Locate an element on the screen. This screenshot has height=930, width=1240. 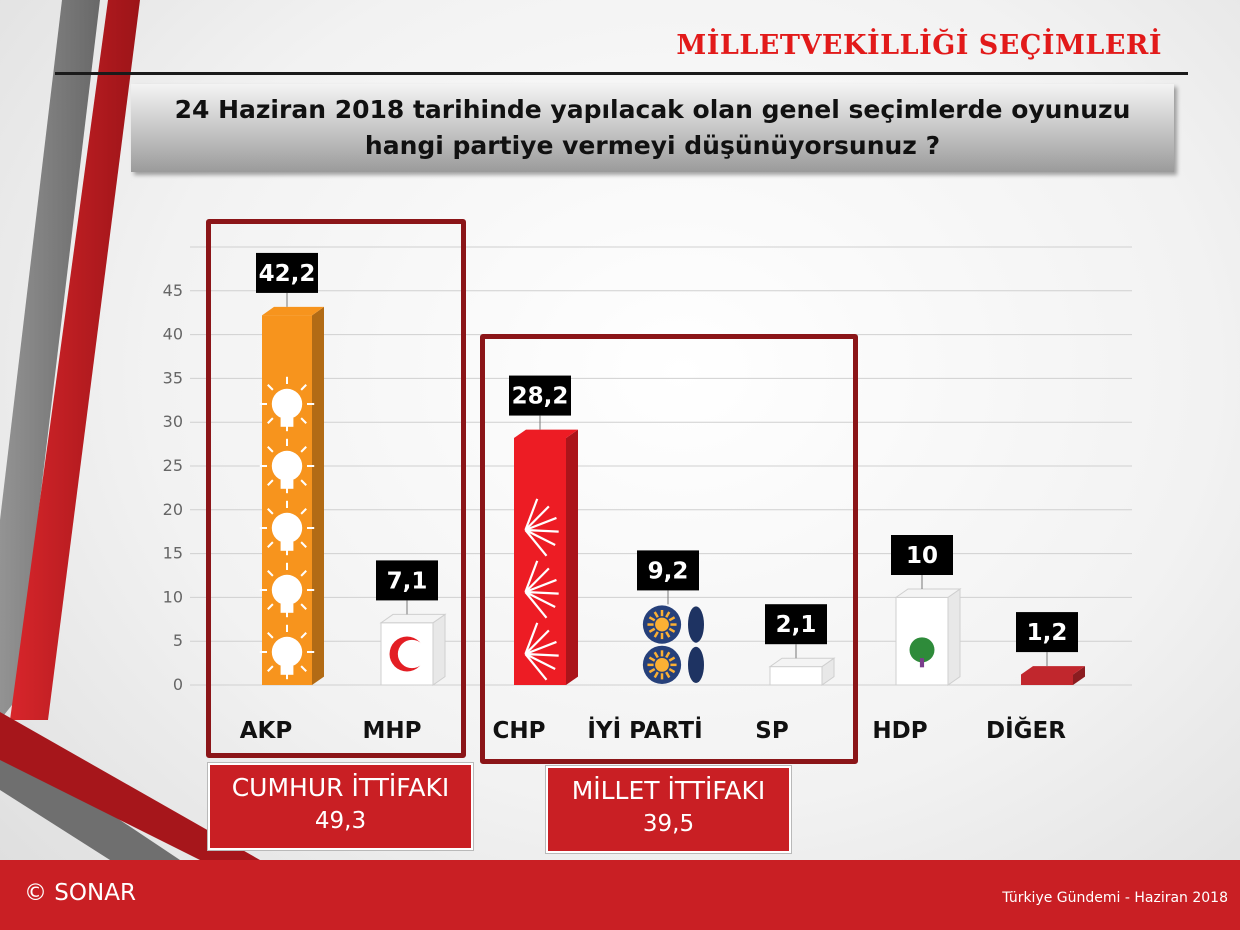
millet-group-name: MİLLET İTTİFAKI is located at coordinates (668, 790).